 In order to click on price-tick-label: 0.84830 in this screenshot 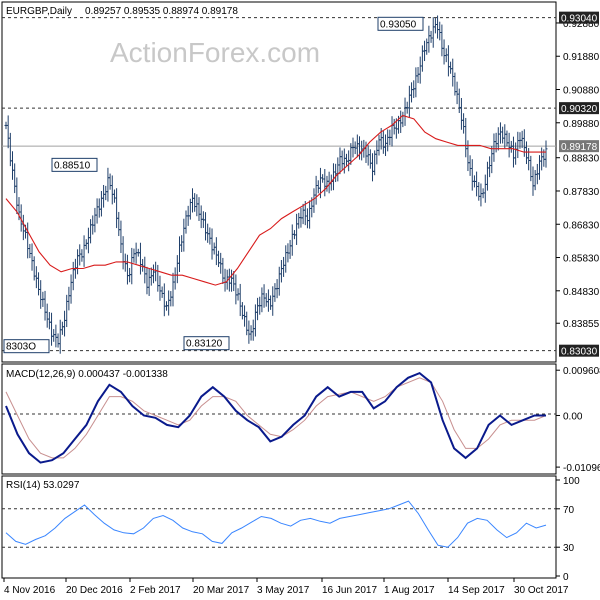, I will do `click(581, 292)`.